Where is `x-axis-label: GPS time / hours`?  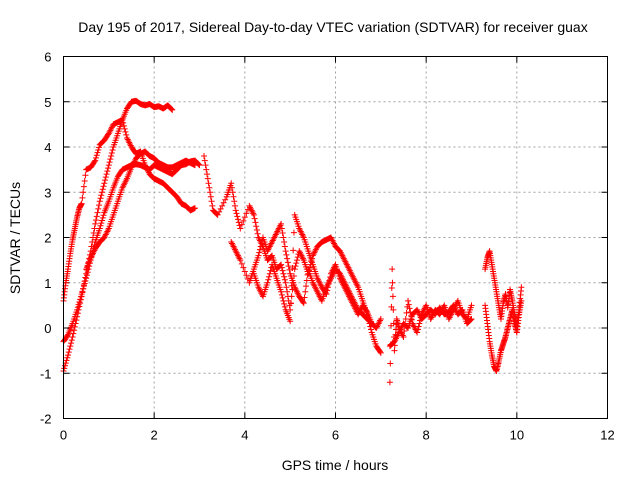
x-axis-label: GPS time / hours is located at coordinates (335, 465).